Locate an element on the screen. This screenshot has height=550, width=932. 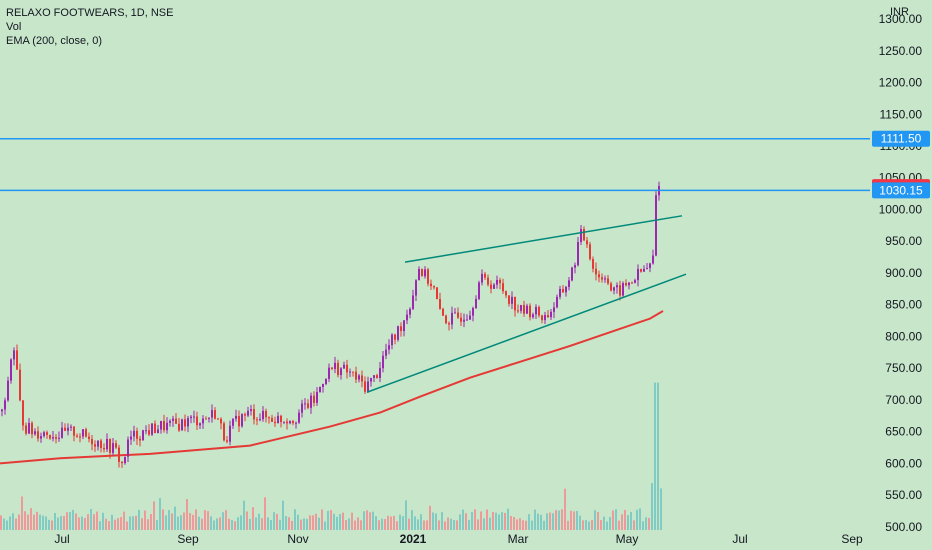
price-tick-label: 800.00 is located at coordinates (903, 336).